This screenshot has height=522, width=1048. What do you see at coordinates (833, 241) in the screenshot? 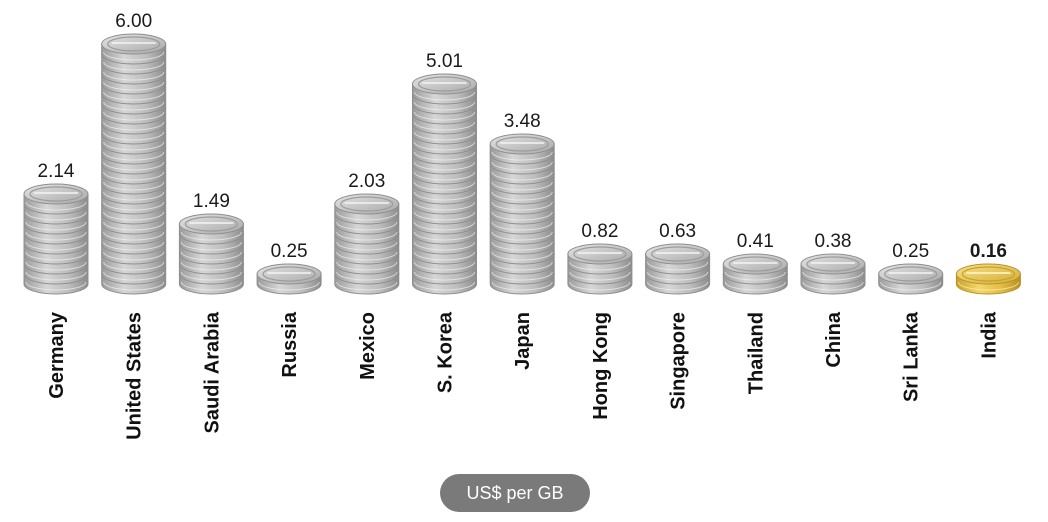
I see `value-label-china: 0.38` at bounding box center [833, 241].